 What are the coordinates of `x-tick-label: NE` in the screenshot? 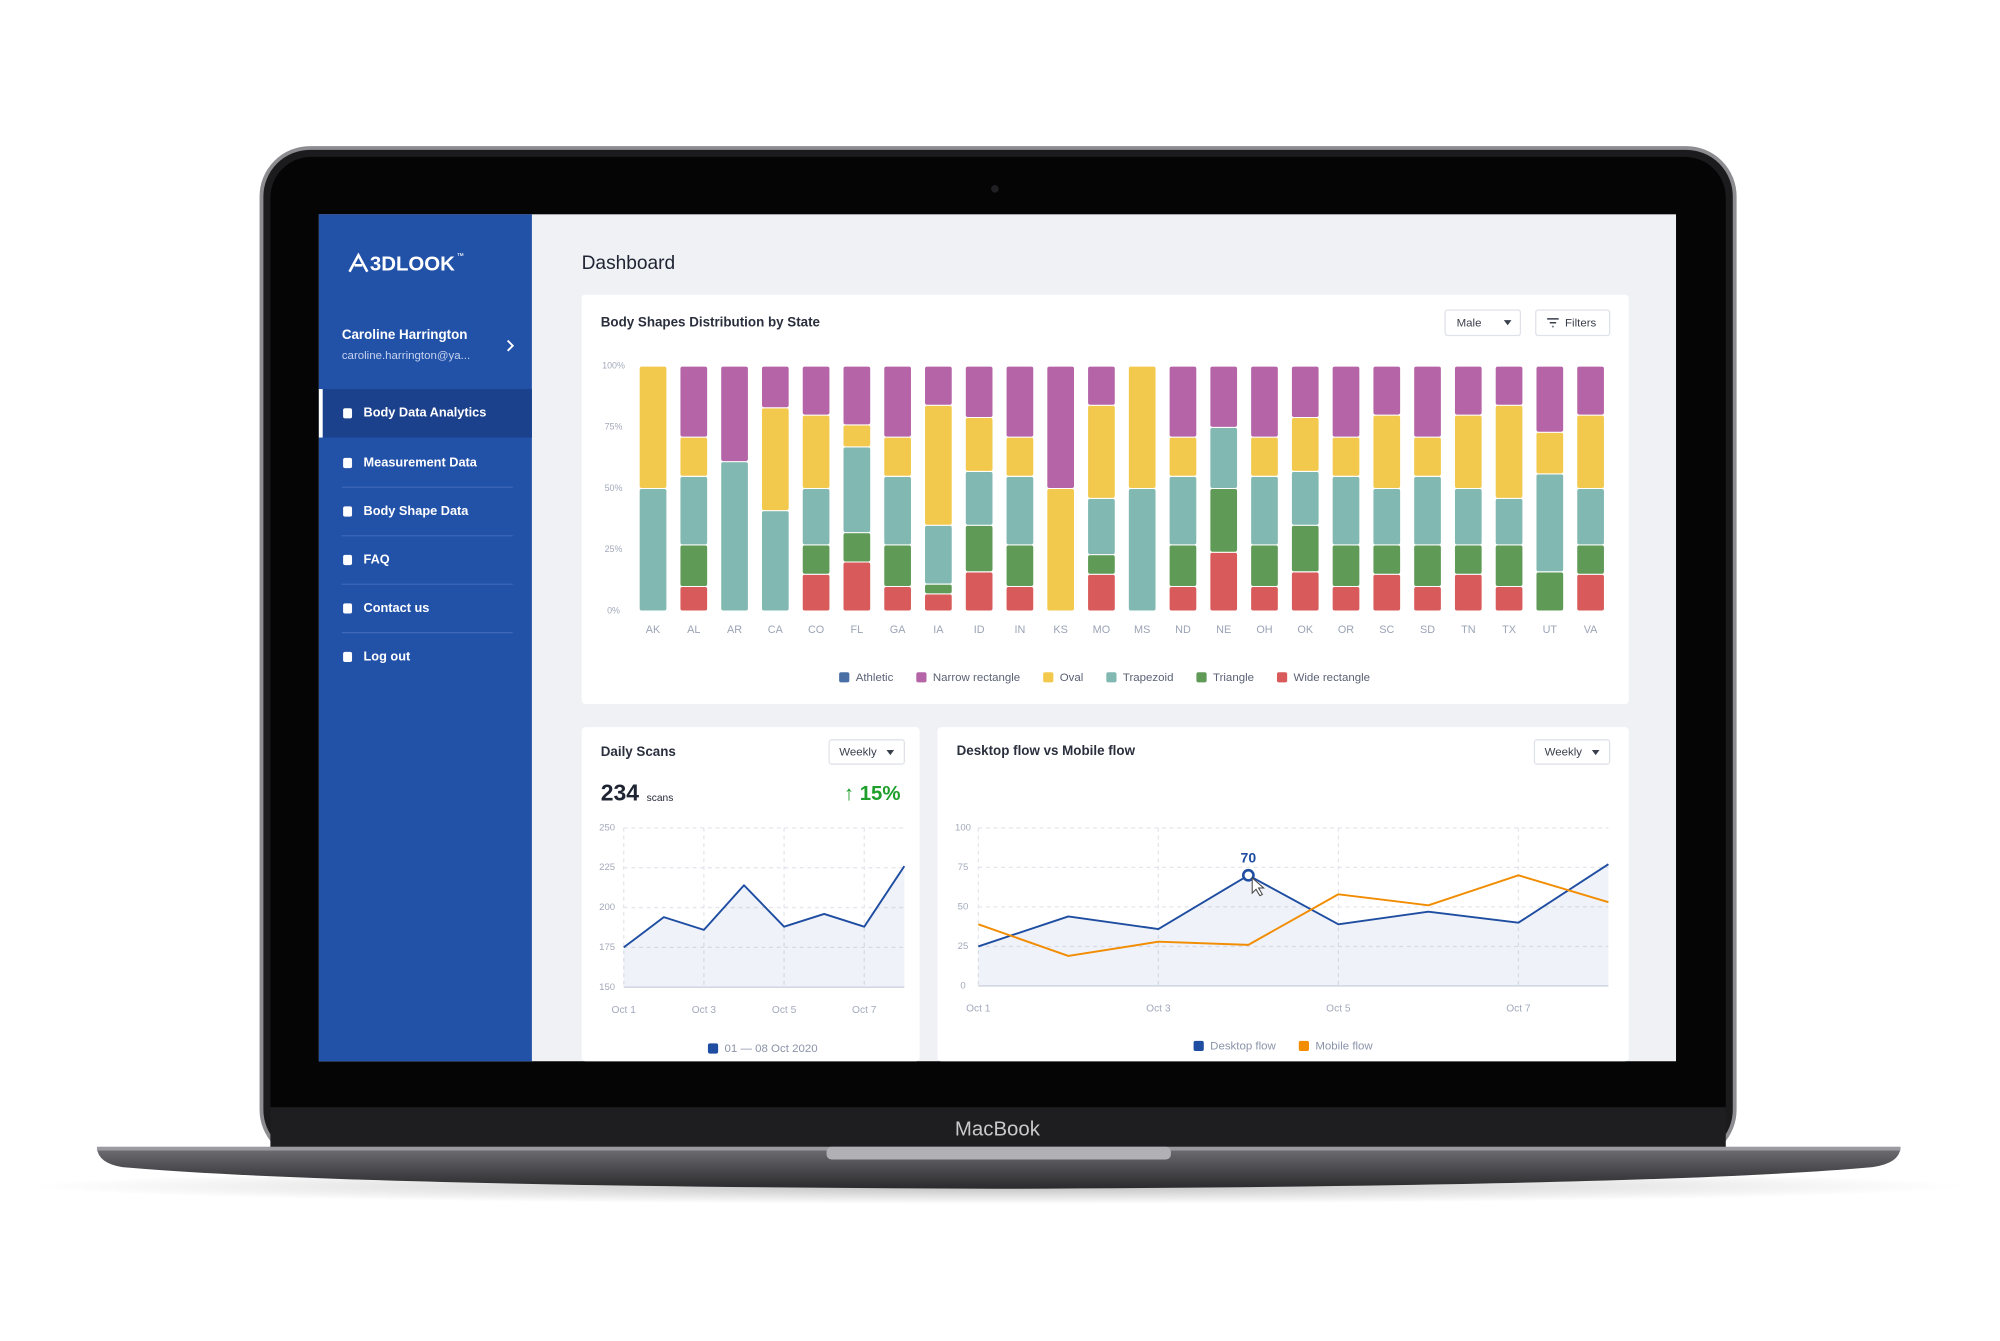 It's located at (1223, 630).